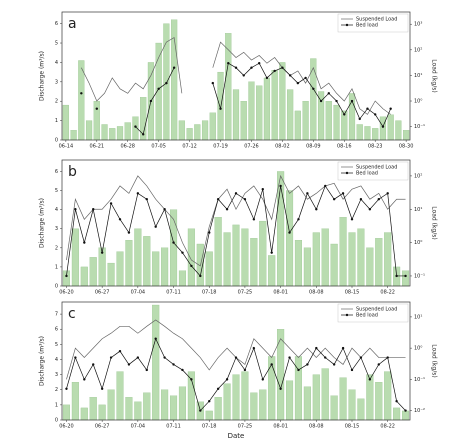 The width and height of the screenshot is (474, 443). I want to click on x-tick-label: 07-26, so click(251, 147).